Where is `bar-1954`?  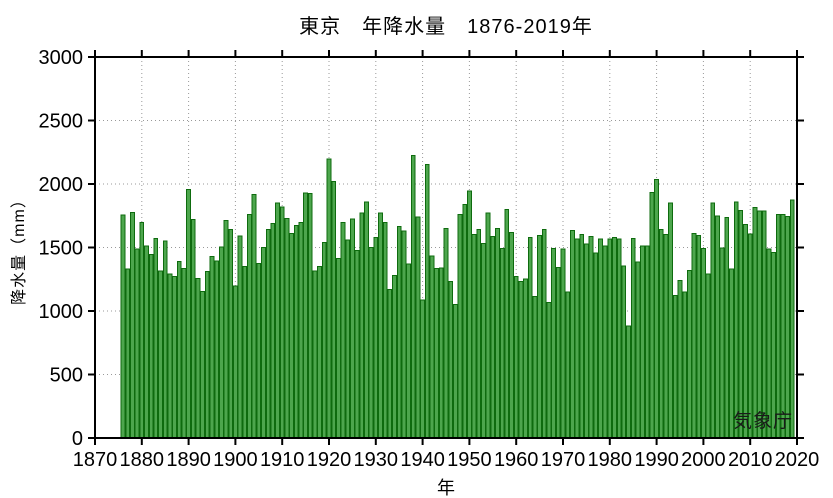
bar-1954 is located at coordinates (488, 325).